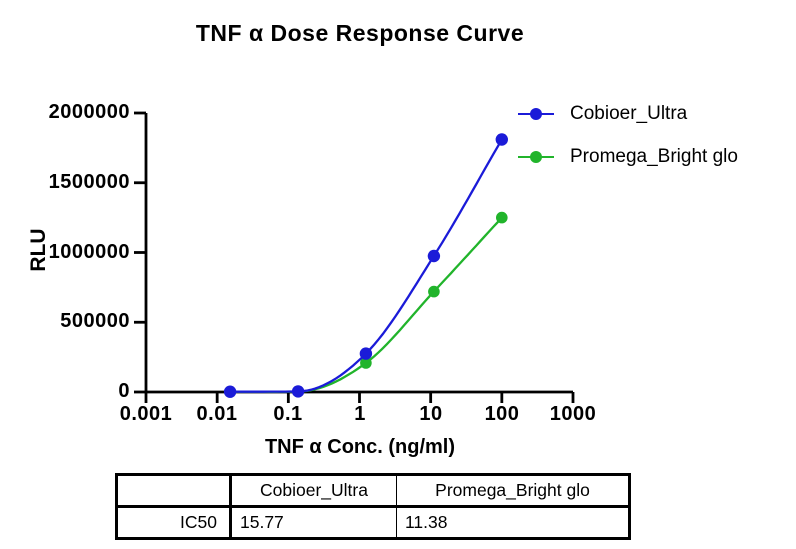 Image resolution: width=796 pixels, height=549 pixels. What do you see at coordinates (146, 414) in the screenshot?
I see `x-tick-label: 0.001` at bounding box center [146, 414].